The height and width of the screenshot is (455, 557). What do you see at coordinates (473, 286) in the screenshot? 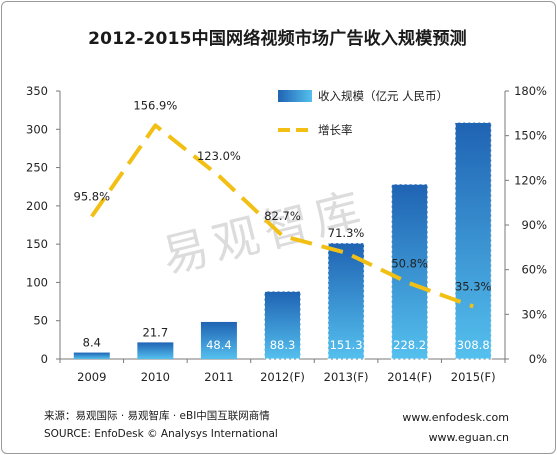
I see `growth-value-label: 35.3%` at bounding box center [473, 286].